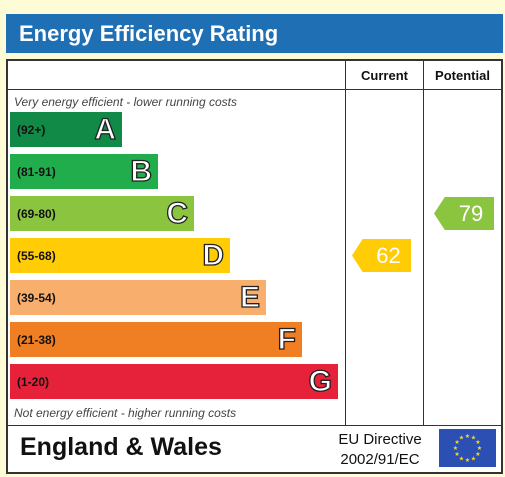  What do you see at coordinates (388, 255) in the screenshot?
I see `current-rating-value: 62` at bounding box center [388, 255].